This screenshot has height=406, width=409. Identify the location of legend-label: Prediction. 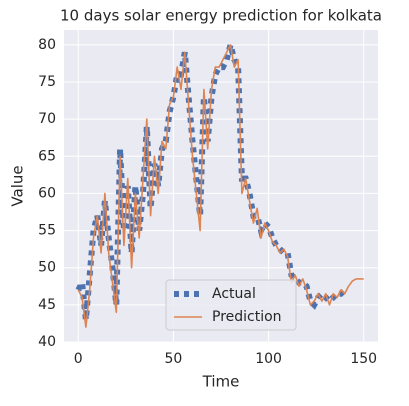
(247, 317).